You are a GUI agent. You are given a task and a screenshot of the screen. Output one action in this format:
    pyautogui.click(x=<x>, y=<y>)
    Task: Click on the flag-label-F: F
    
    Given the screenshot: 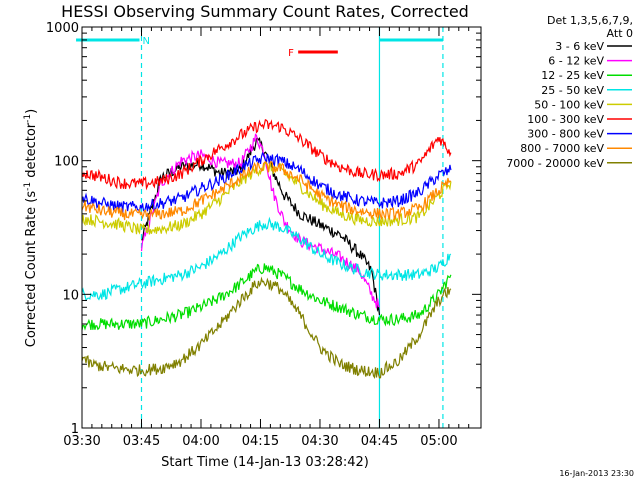 What is the action you would take?
    pyautogui.click(x=291, y=53)
    